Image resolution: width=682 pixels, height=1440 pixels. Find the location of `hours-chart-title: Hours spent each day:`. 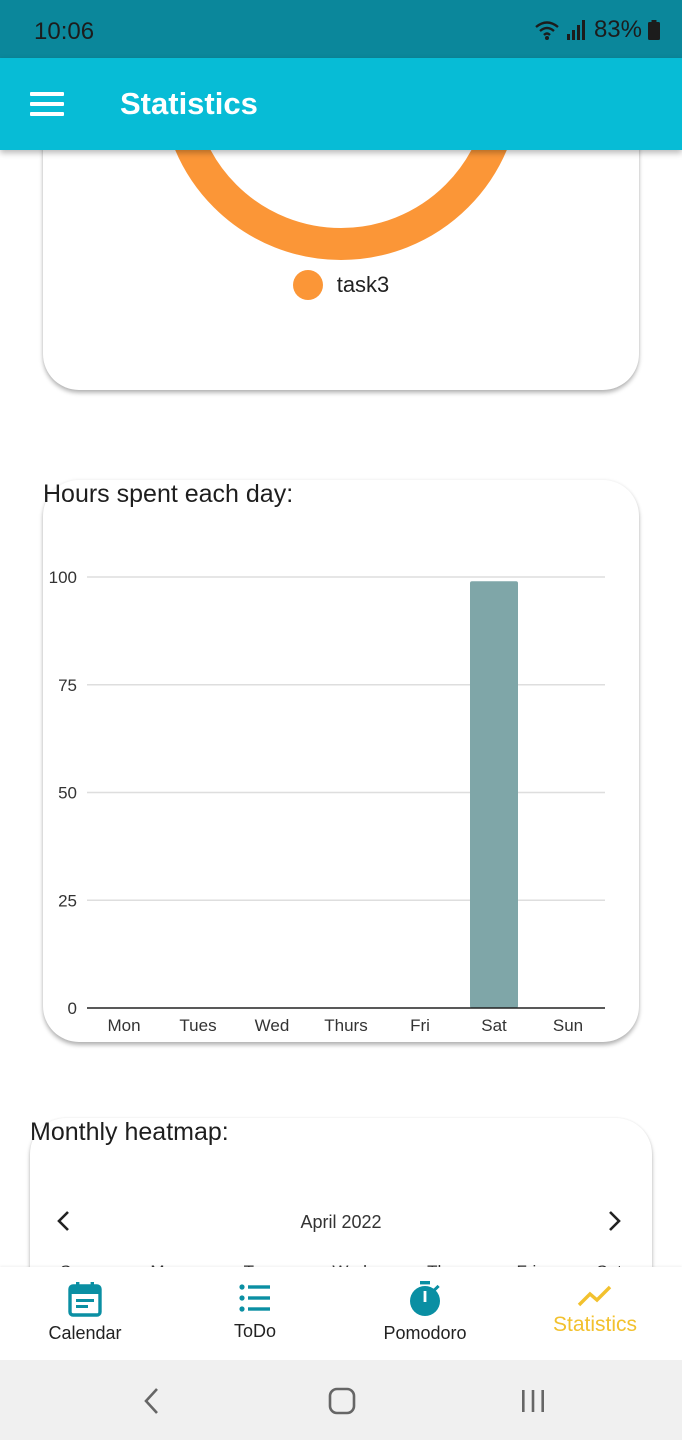

hours-chart-title: Hours spent each day: is located at coordinates (168, 494).